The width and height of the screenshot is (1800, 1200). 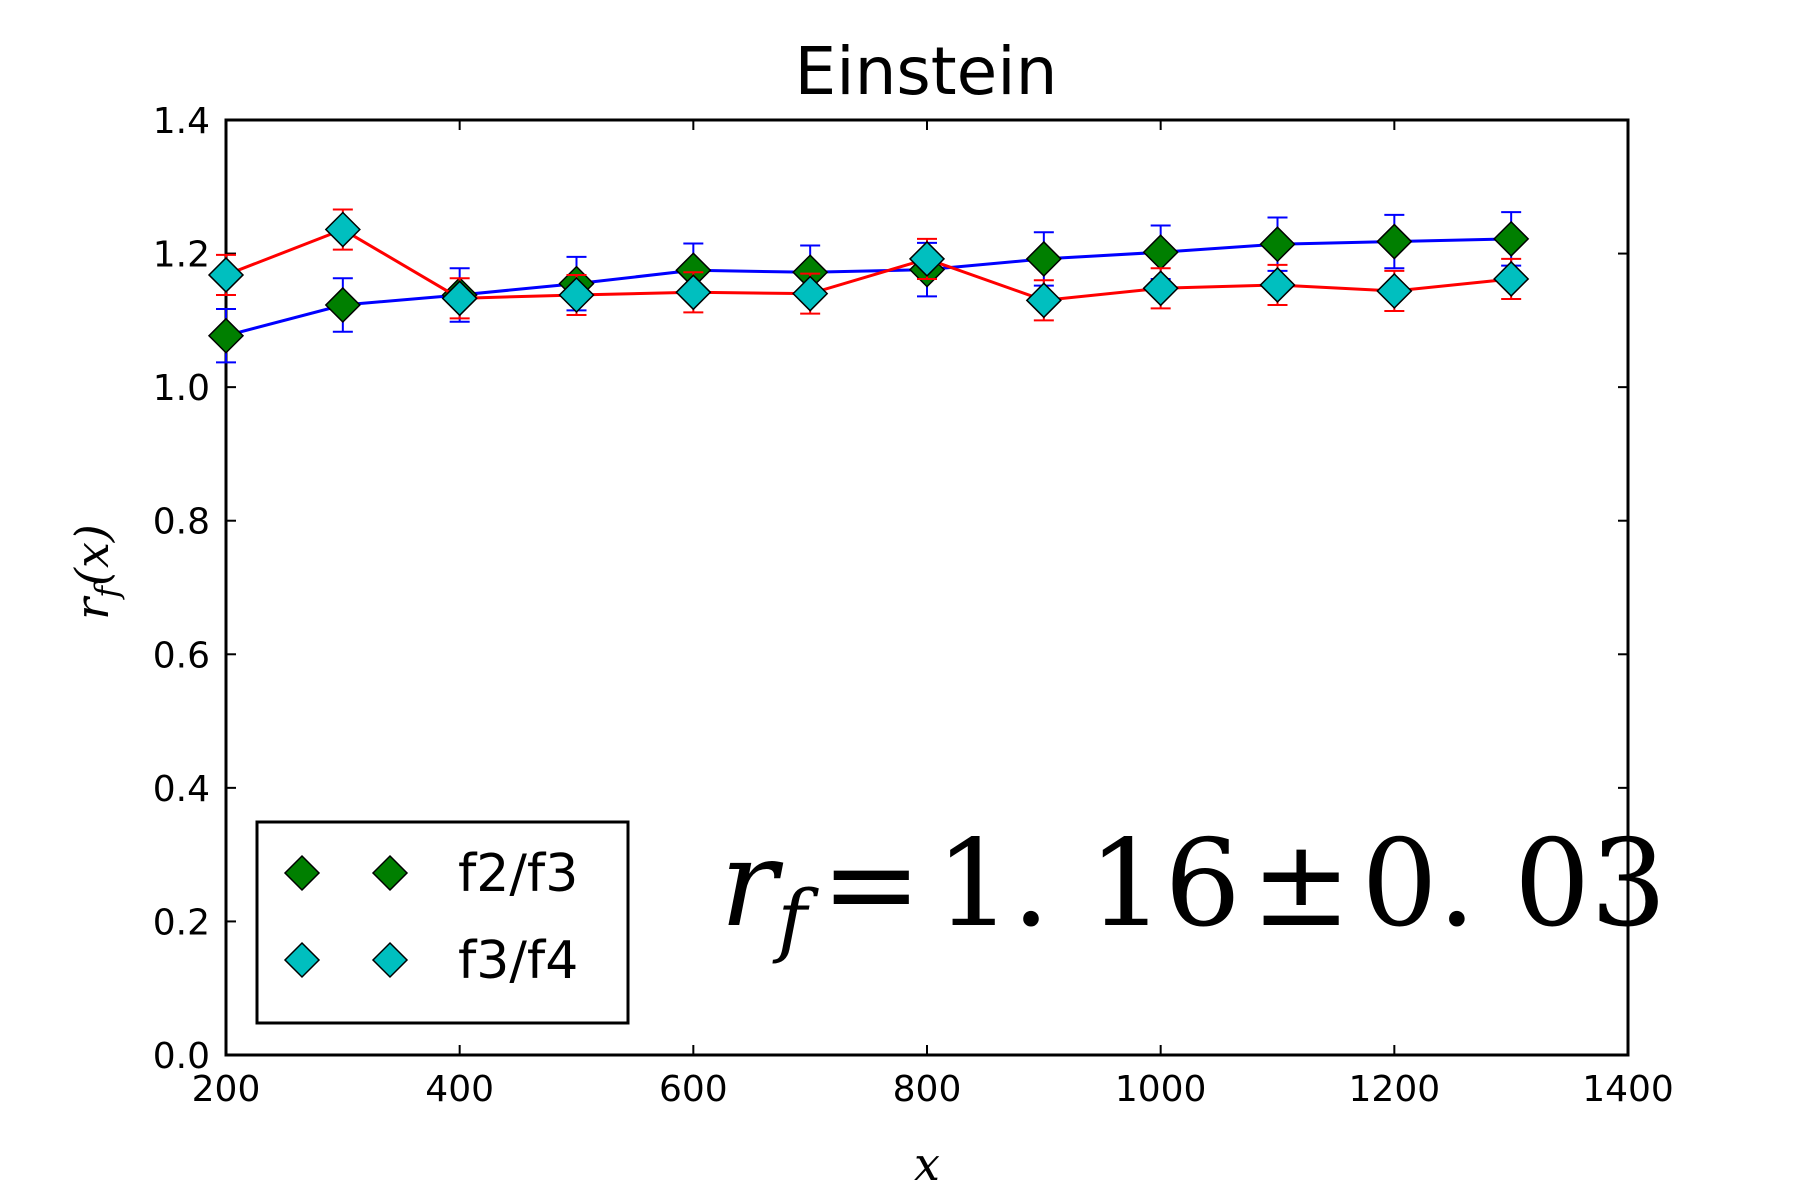 I want to click on x-axis-label: x, so click(x=927, y=1164).